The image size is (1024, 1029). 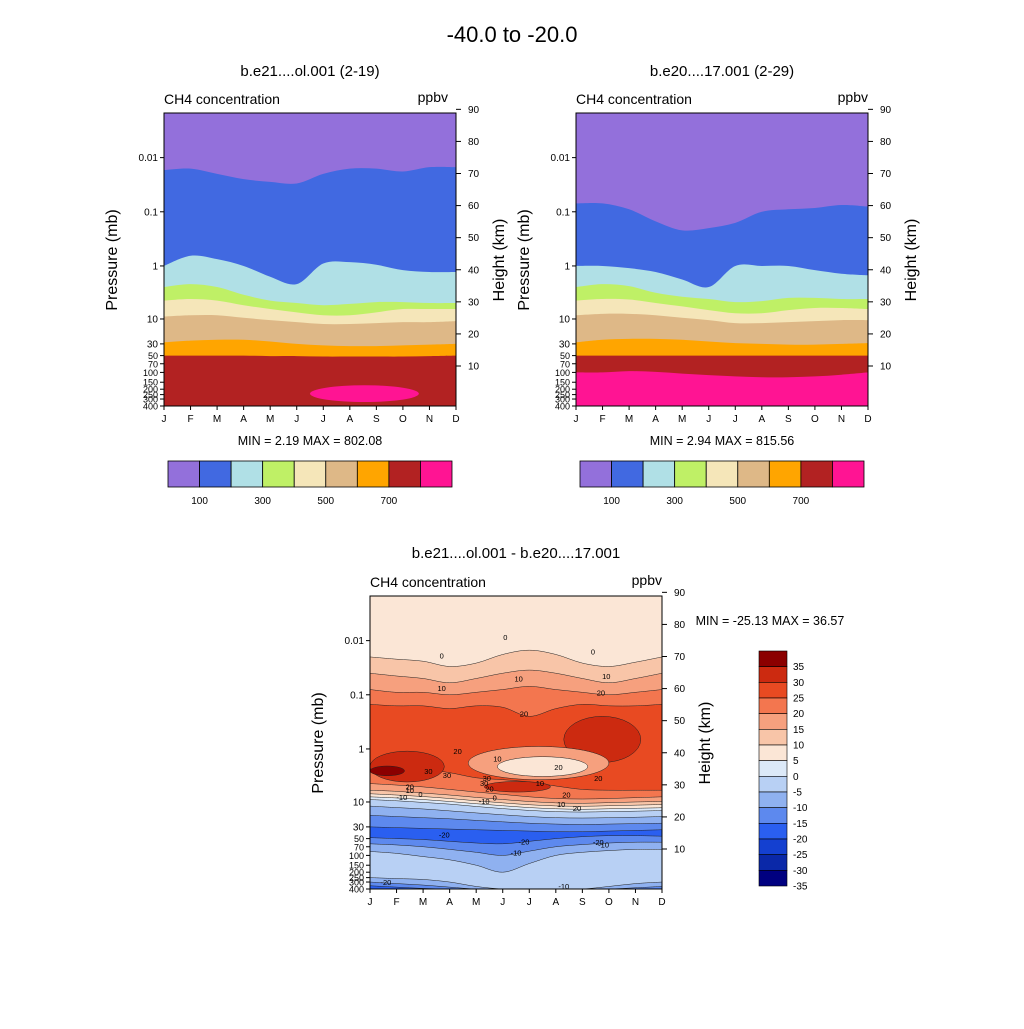 What do you see at coordinates (153, 319) in the screenshot?
I see `y-tick-label: 10` at bounding box center [153, 319].